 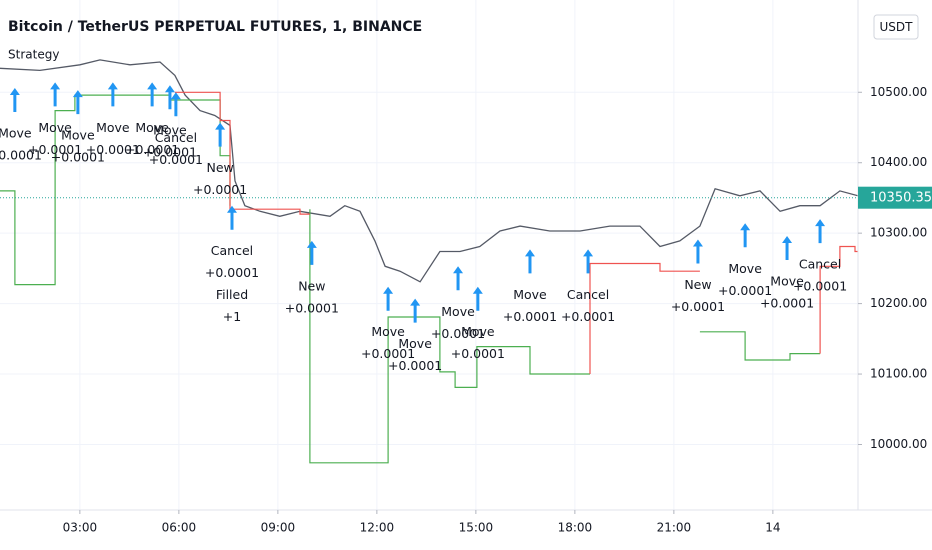 What do you see at coordinates (80, 528) in the screenshot?
I see `x-tick-label: 03:00` at bounding box center [80, 528].